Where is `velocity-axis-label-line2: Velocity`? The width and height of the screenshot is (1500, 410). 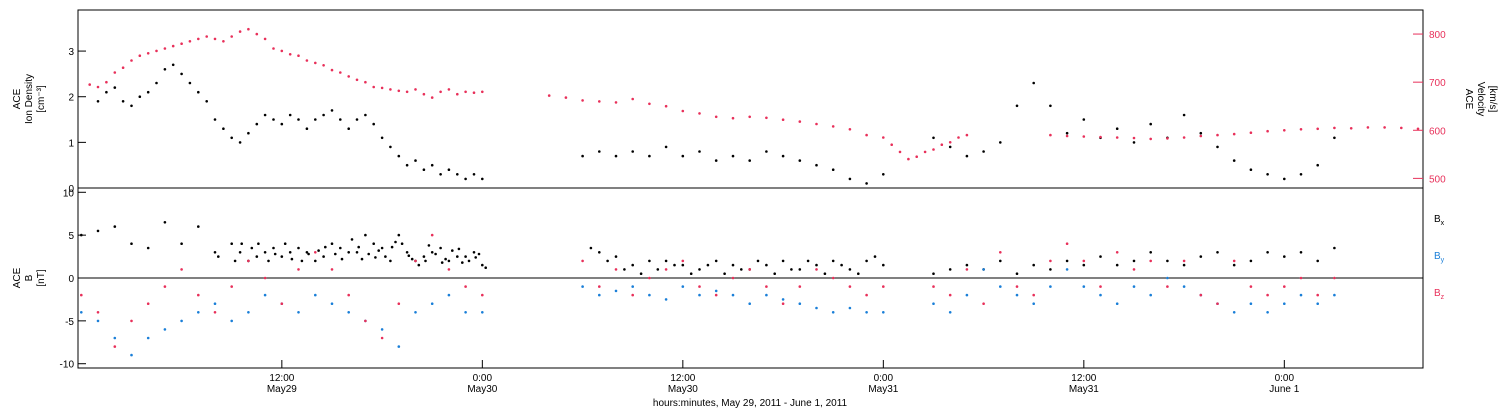
velocity-axis-label-line2: Velocity is located at coordinates (1480, 99).